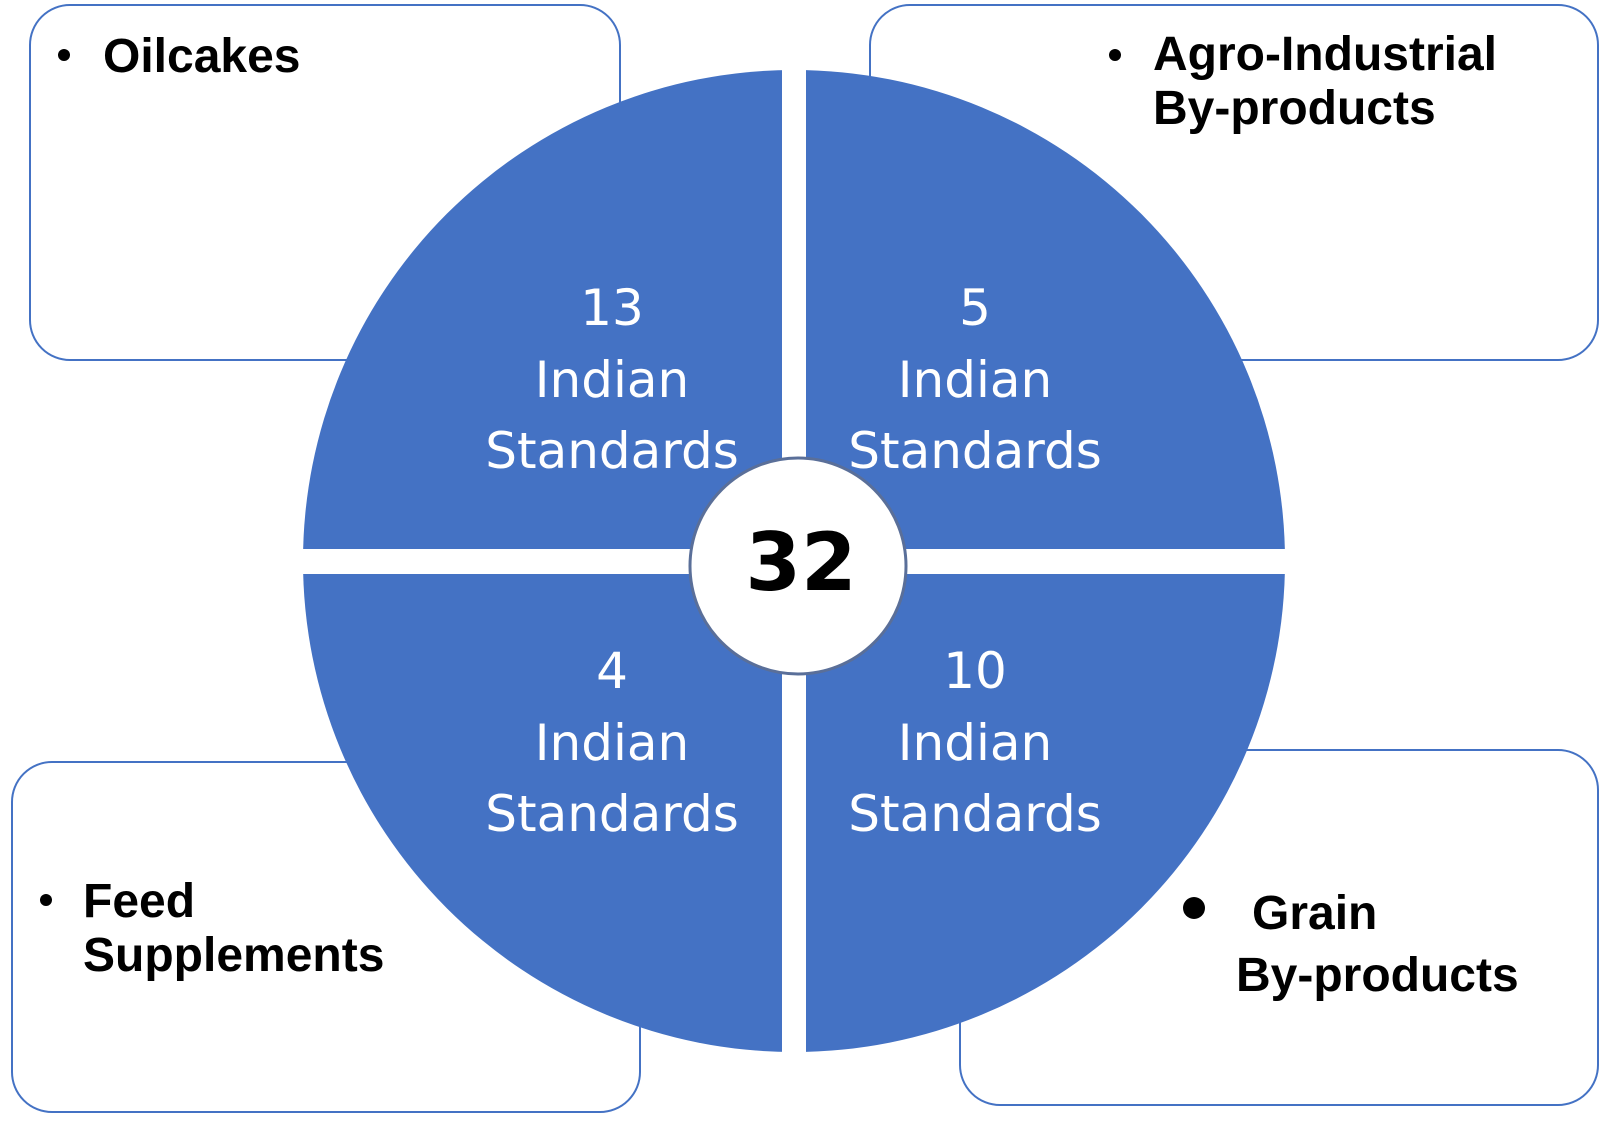  Describe the element at coordinates (233, 955) in the screenshot. I see `category-label: Supplements` at that location.